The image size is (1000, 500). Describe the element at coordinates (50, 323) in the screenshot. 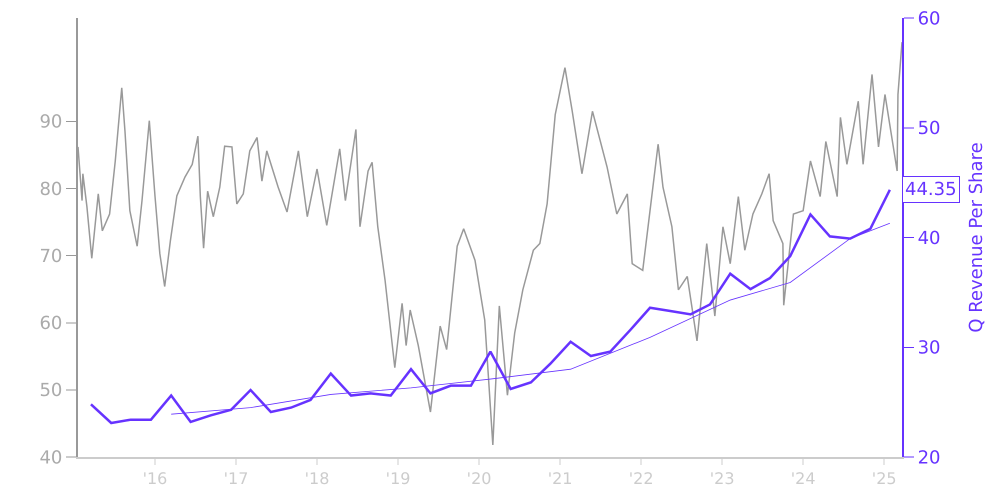

I see `y-tick-label: 60` at that location.